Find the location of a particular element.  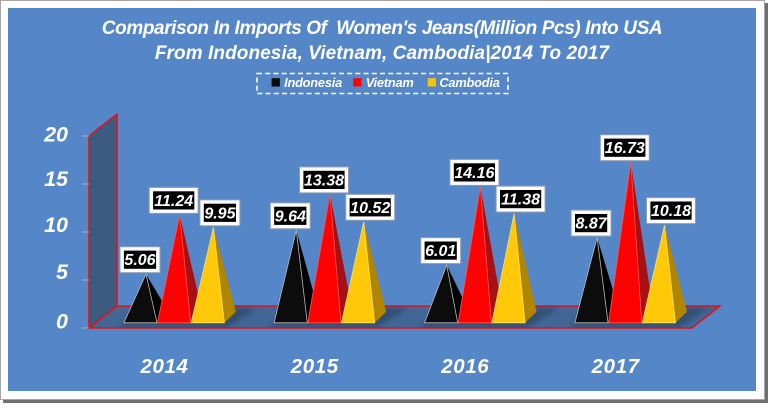

svg-text: 2015 is located at coordinates (314, 366).